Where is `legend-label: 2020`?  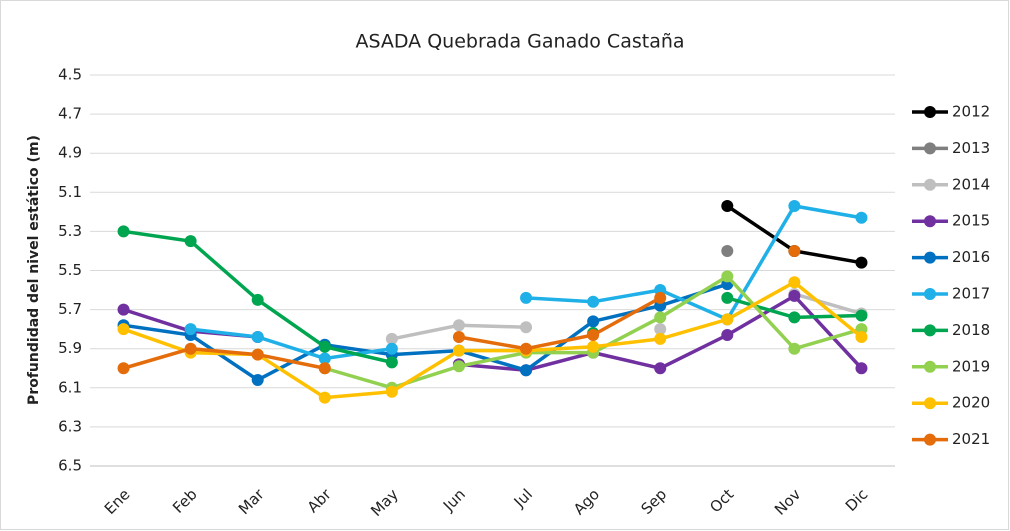 legend-label: 2020 is located at coordinates (971, 403).